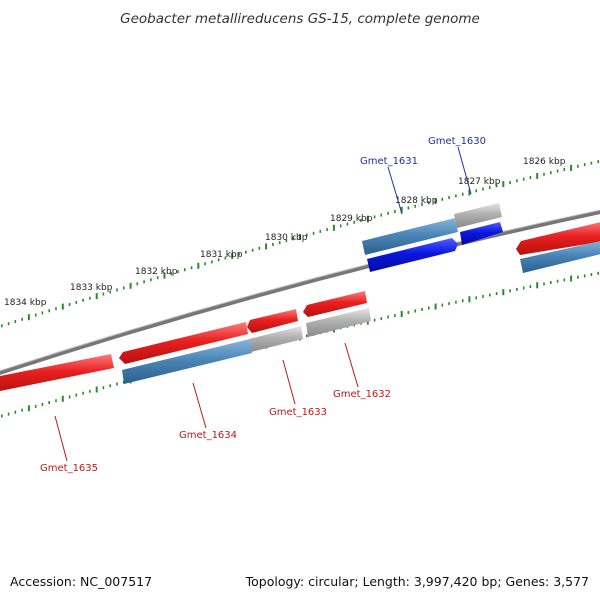  What do you see at coordinates (69, 468) in the screenshot?
I see `gene-label-gmet-1635: Gmet_1635` at bounding box center [69, 468].